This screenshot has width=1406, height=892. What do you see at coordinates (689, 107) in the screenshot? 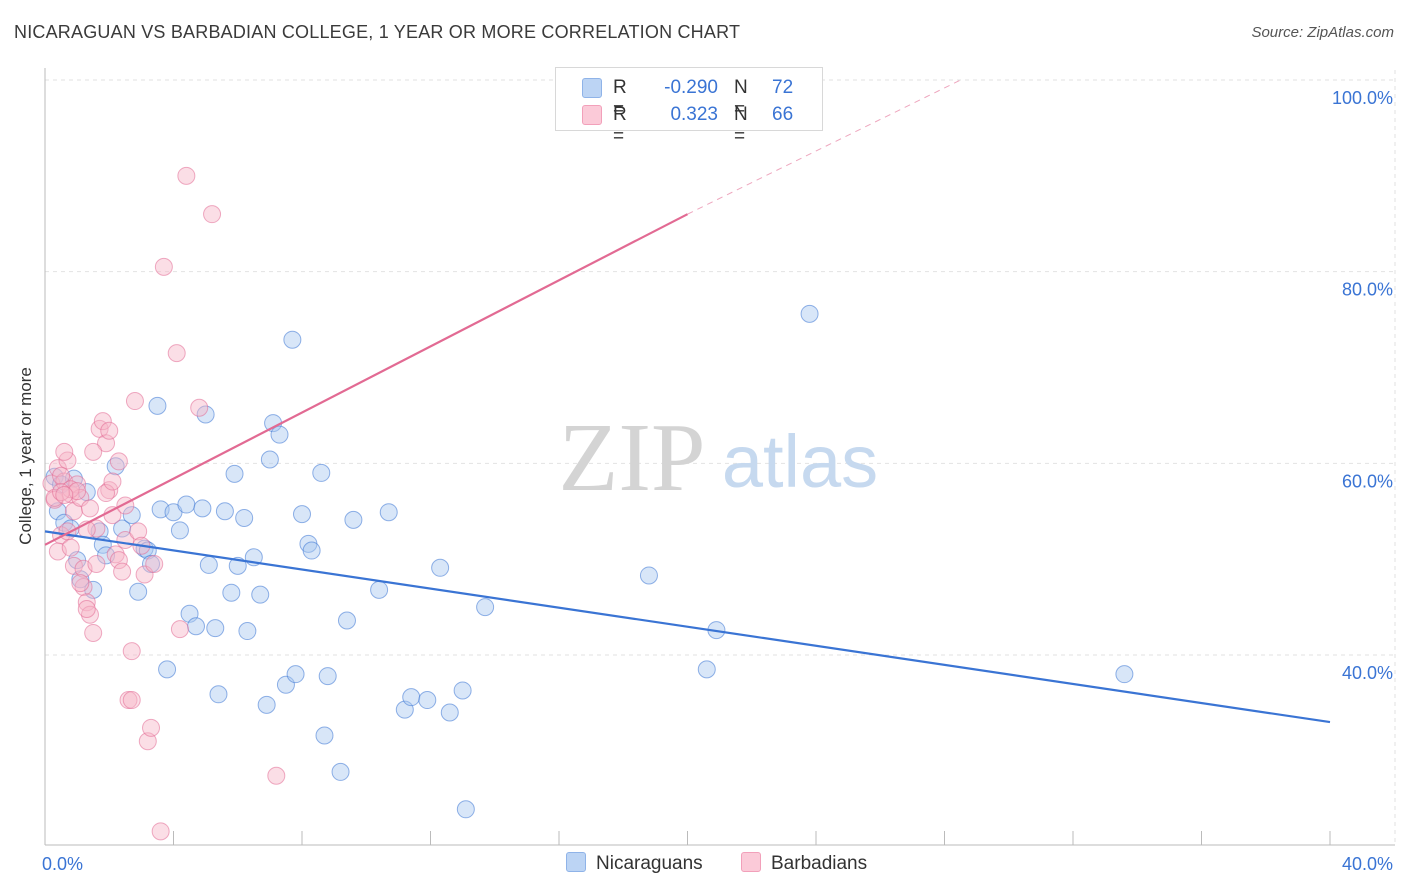
I see `stats-legend: R = -0.290 N = 72 R = 0.323 N = 66` at bounding box center [689, 107].